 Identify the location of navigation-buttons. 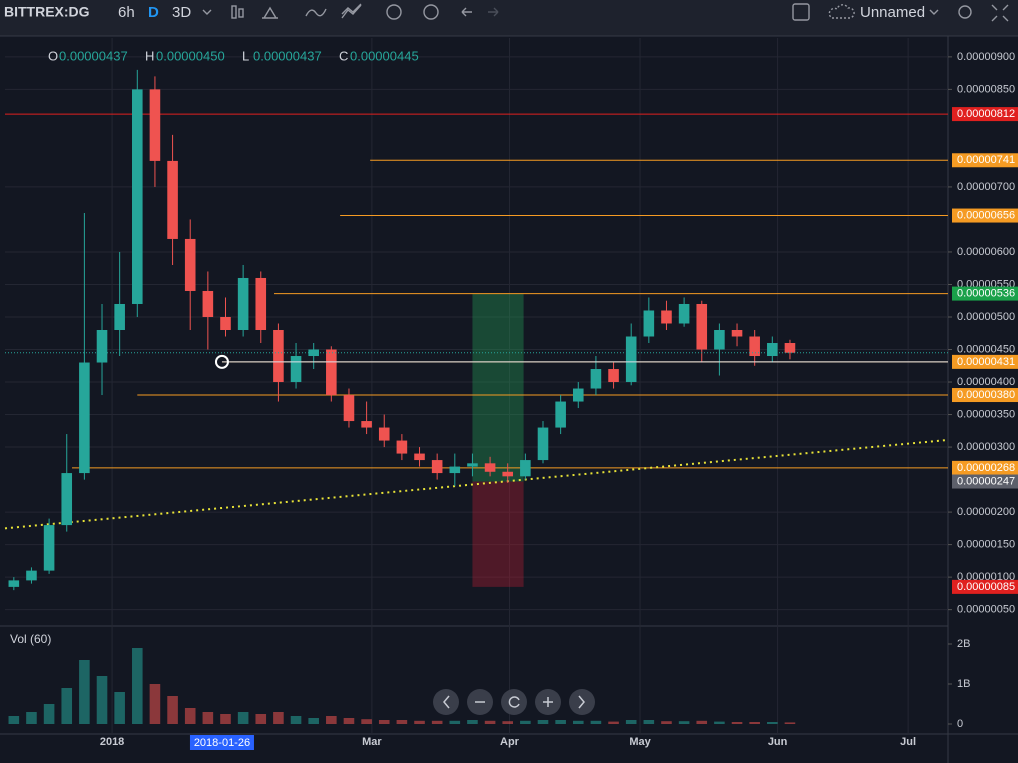
(514, 702).